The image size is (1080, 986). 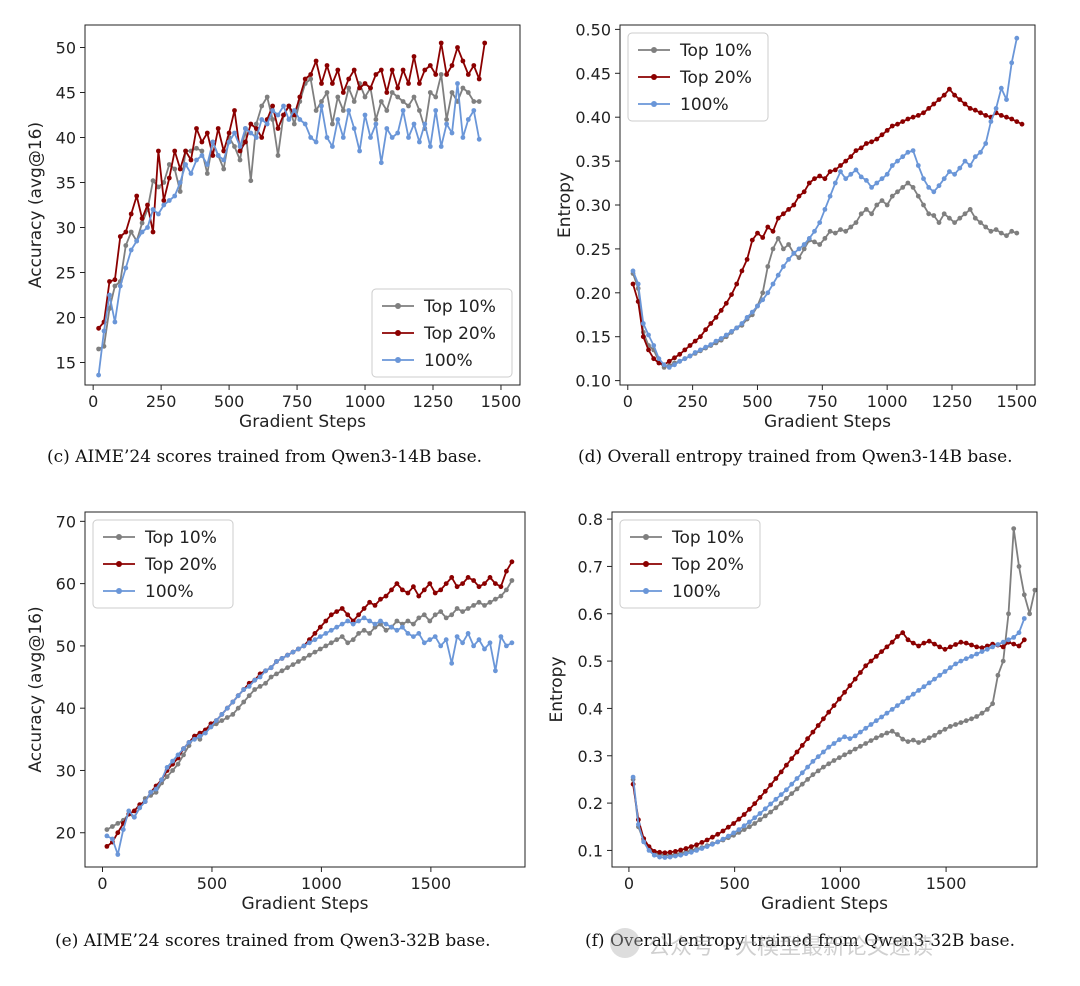 I want to click on watermark-icon, so click(x=625, y=943).